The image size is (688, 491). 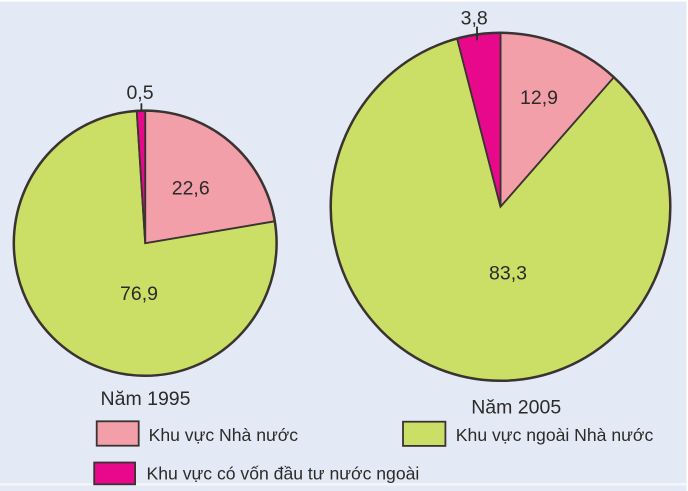 What do you see at coordinates (139, 294) in the screenshot?
I see `svg-text: 76,9` at bounding box center [139, 294].